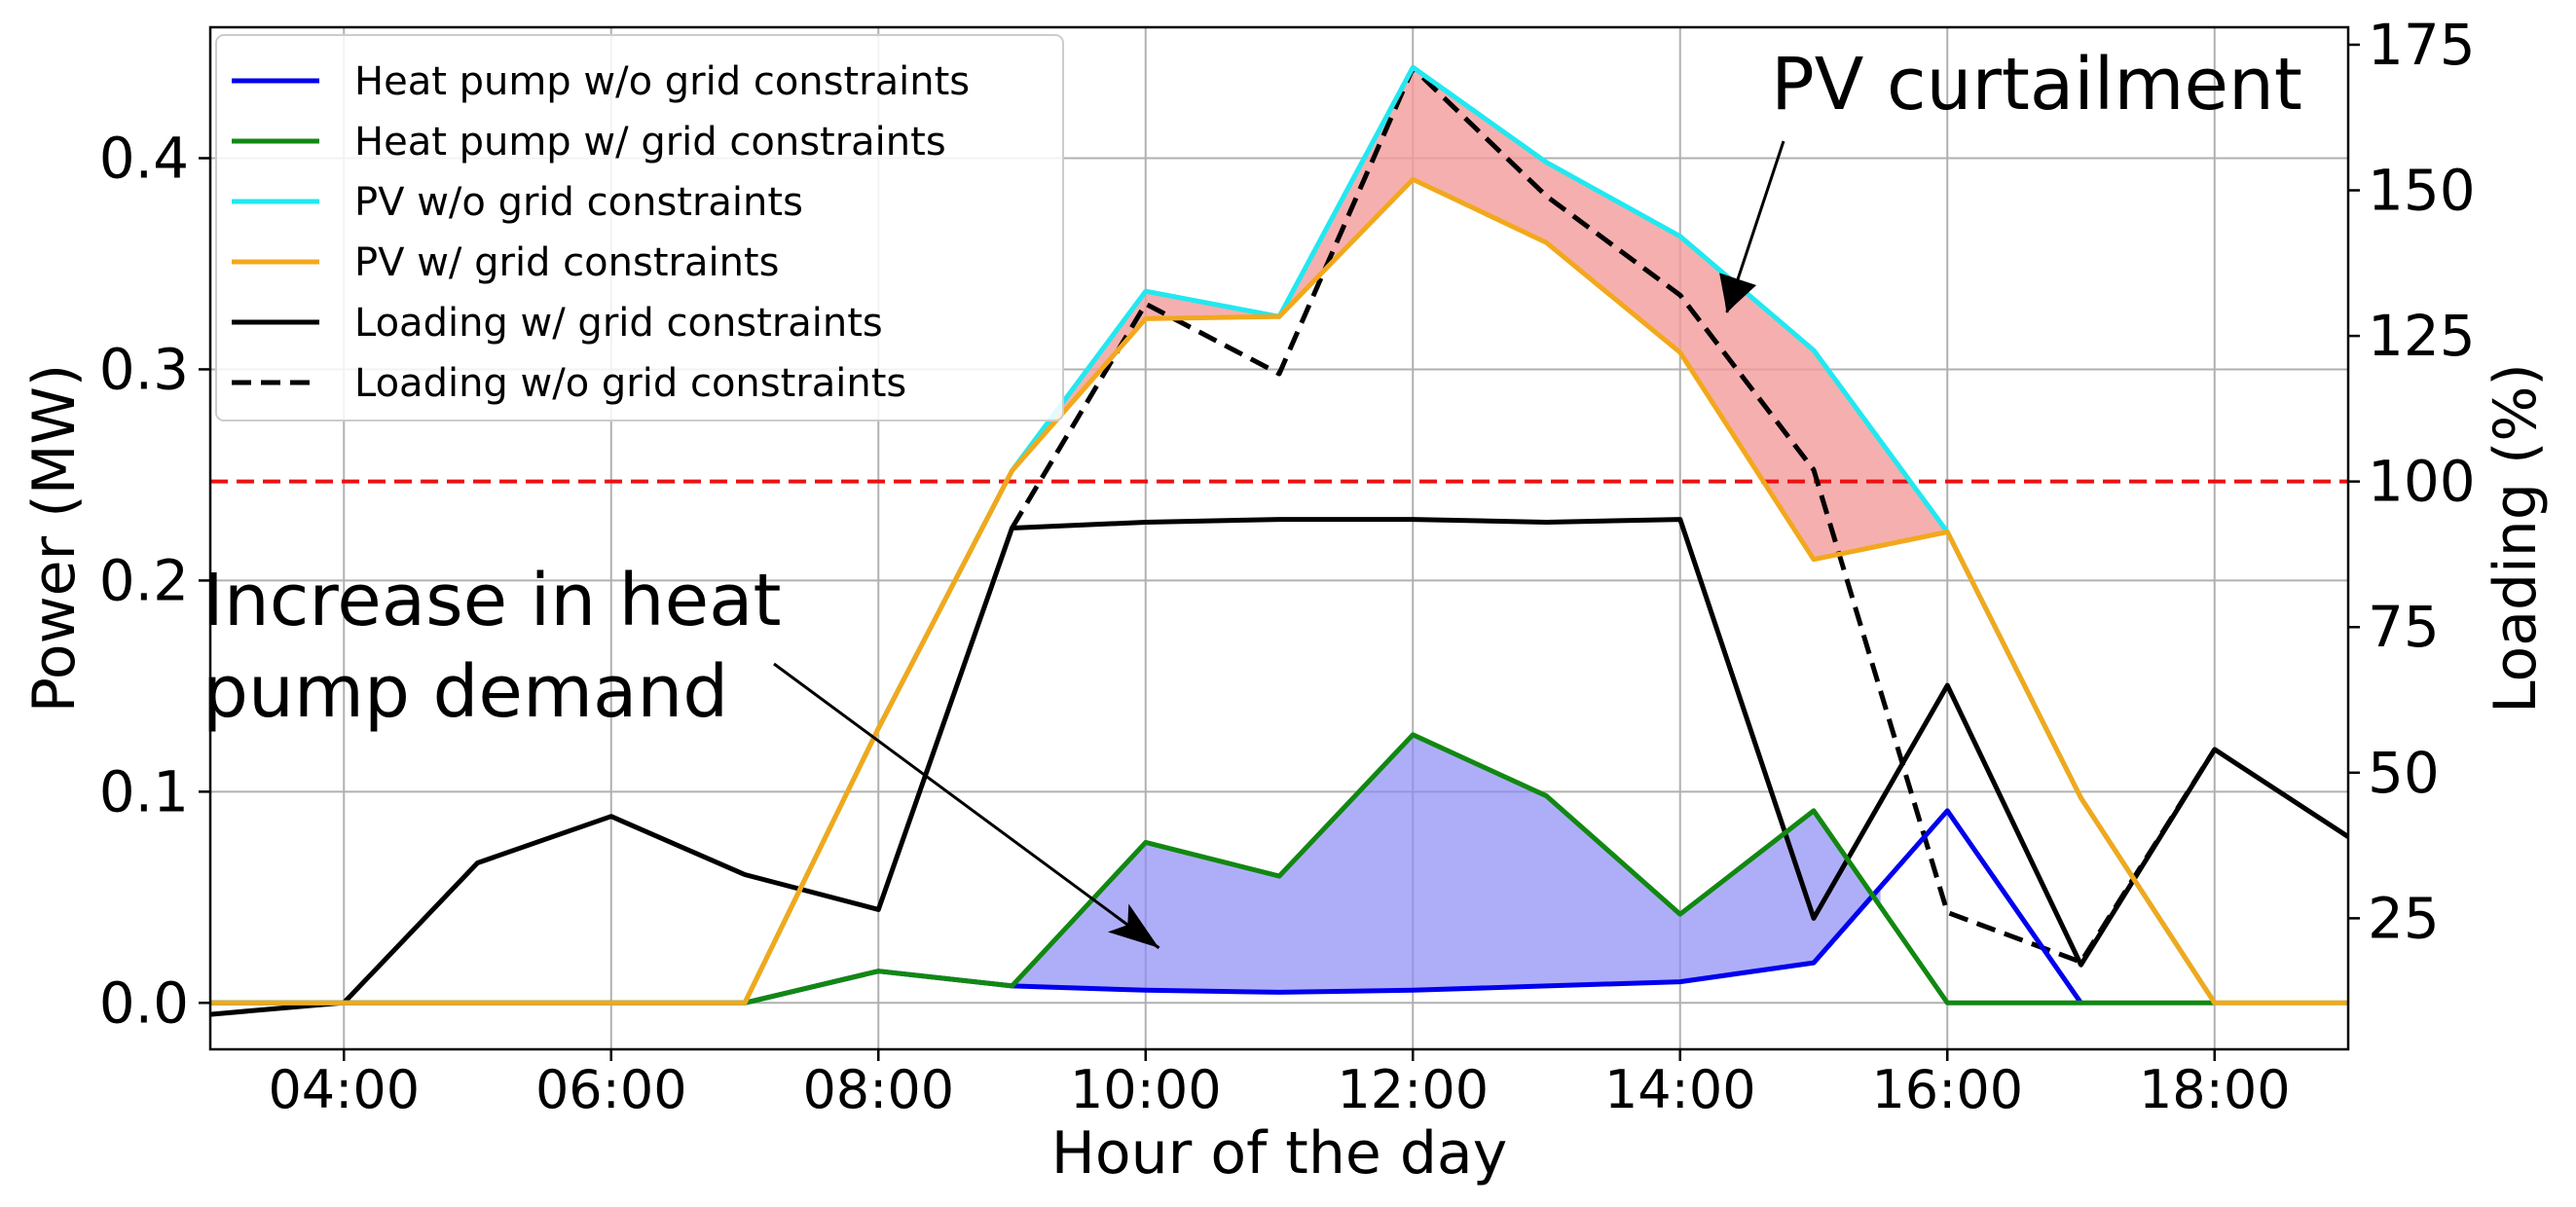 The image size is (2576, 1207). Describe the element at coordinates (2404, 918) in the screenshot. I see `y-right-tick-label: 25` at that location.